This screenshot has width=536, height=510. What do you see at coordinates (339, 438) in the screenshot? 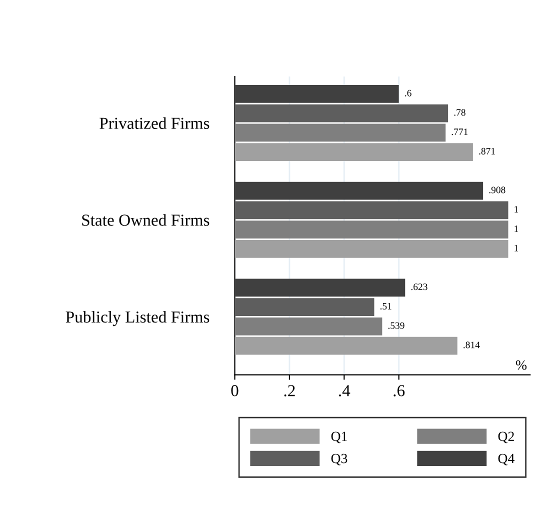
I see `legend-label: Q1` at bounding box center [339, 438].